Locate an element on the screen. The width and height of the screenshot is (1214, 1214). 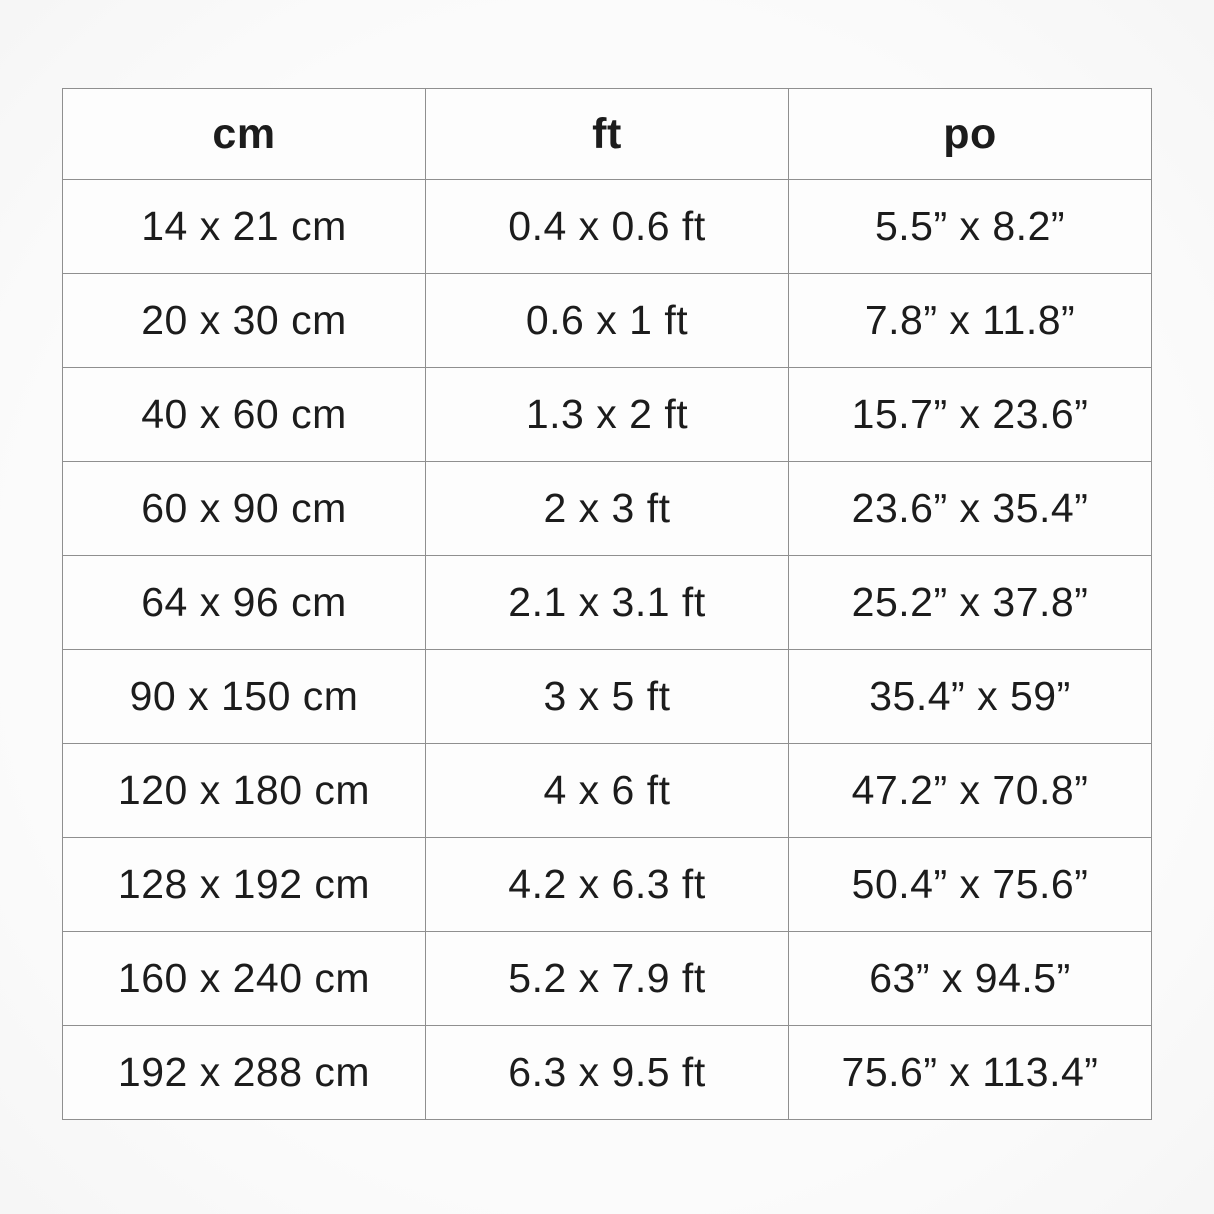
header-row: cm ft po is located at coordinates (607, 134).